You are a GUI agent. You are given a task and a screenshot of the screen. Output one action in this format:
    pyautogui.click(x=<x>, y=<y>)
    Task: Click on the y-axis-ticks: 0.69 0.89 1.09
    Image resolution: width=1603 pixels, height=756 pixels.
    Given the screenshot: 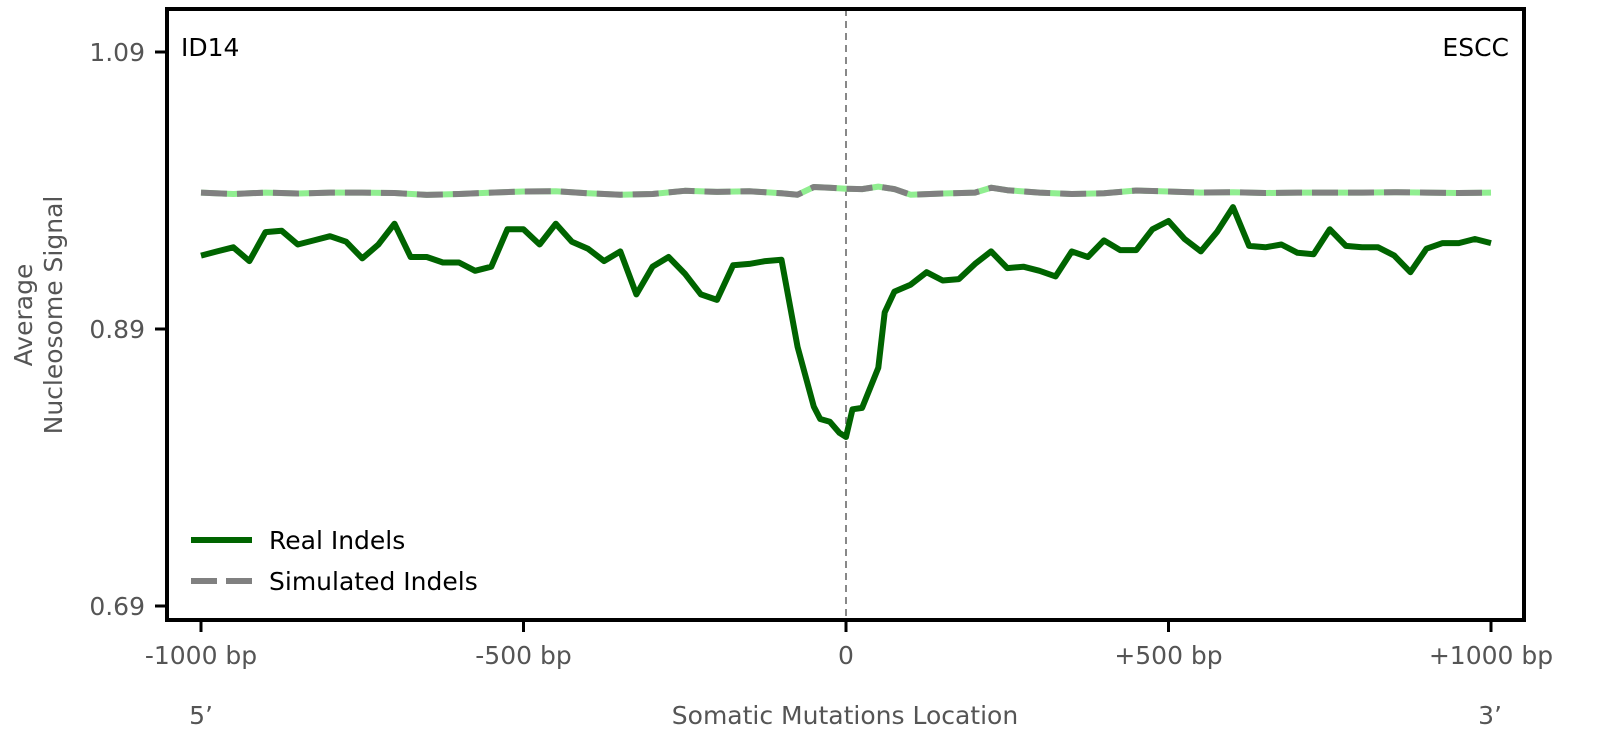 What is the action you would take?
    pyautogui.click(x=128, y=329)
    